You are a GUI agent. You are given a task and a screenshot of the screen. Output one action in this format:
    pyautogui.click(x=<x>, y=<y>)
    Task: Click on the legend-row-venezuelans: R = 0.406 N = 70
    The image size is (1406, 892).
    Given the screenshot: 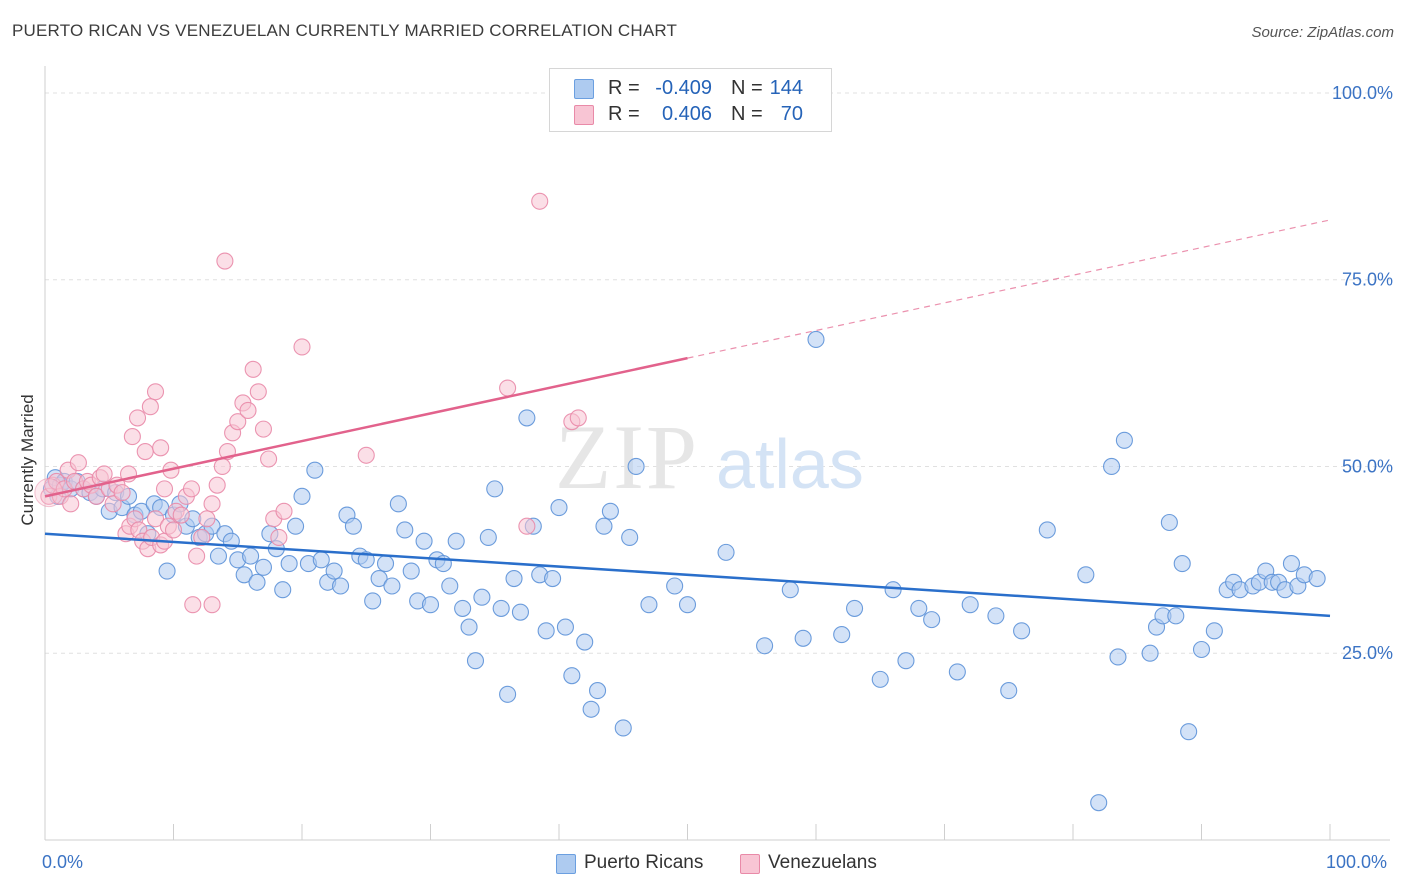 What is the action you would take?
    pyautogui.click(x=690, y=114)
    